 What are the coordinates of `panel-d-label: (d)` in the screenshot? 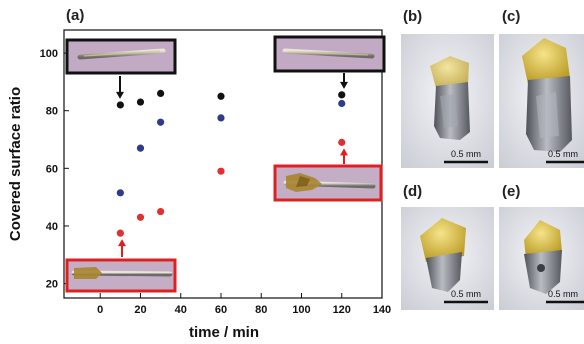 It's located at (412, 191).